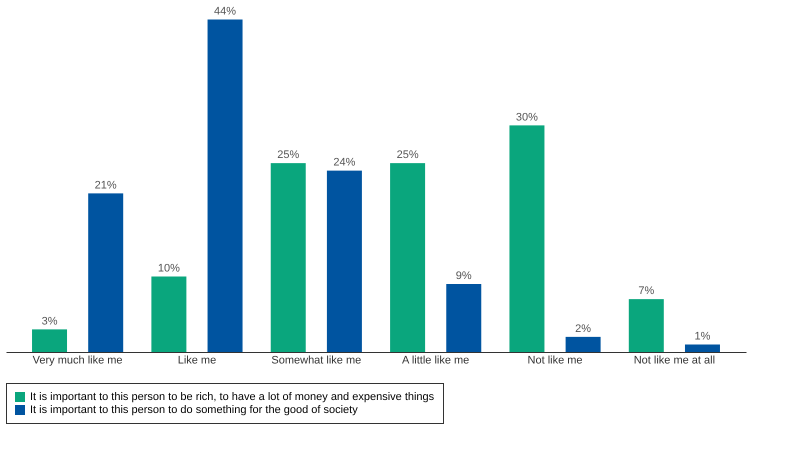 This screenshot has width=791, height=474. Describe the element at coordinates (646, 291) in the screenshot. I see `data-label: 7%` at that location.